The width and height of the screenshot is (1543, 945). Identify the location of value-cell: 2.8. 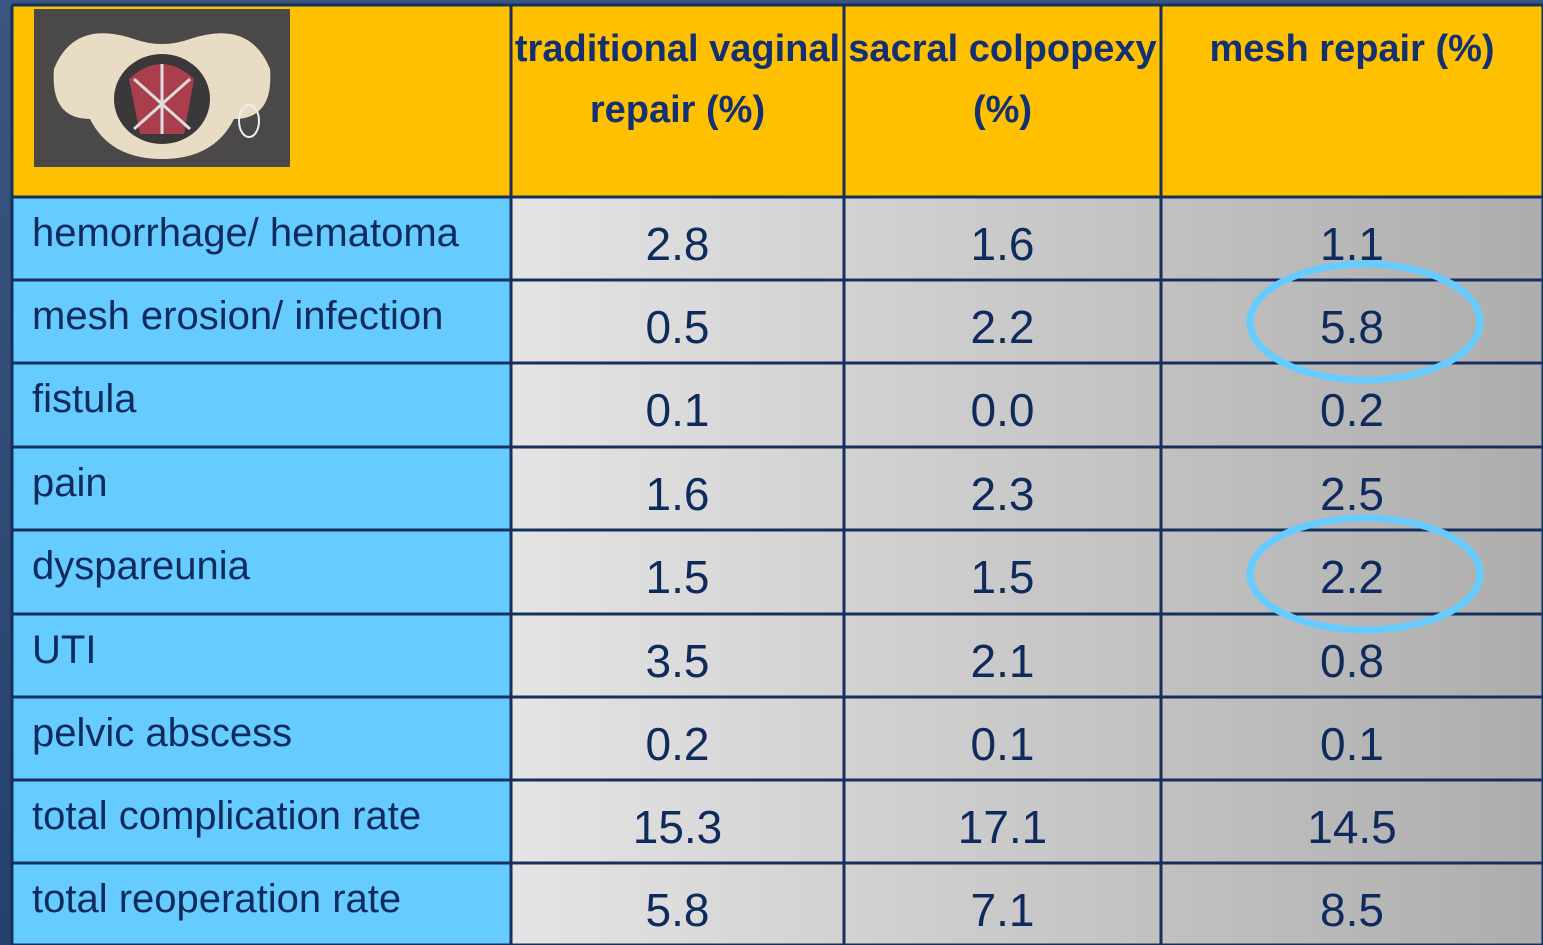
(677, 244).